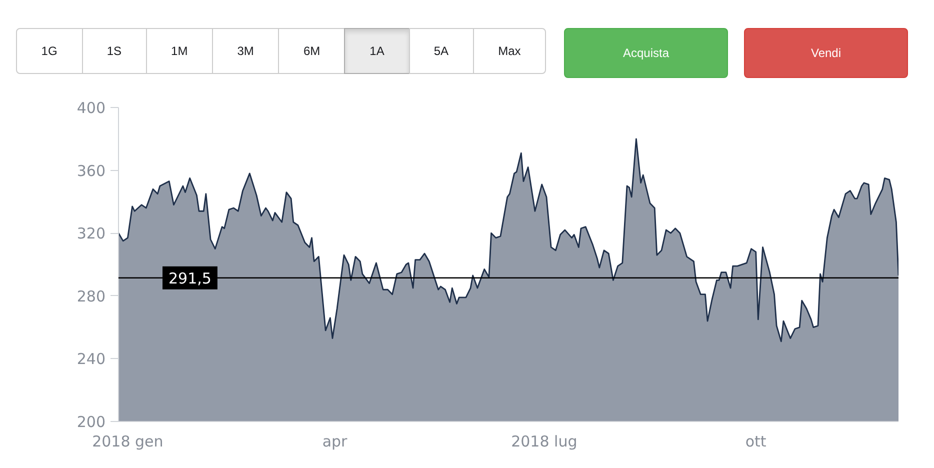 This screenshot has width=934, height=468. I want to click on x-tick-label: ott, so click(755, 441).